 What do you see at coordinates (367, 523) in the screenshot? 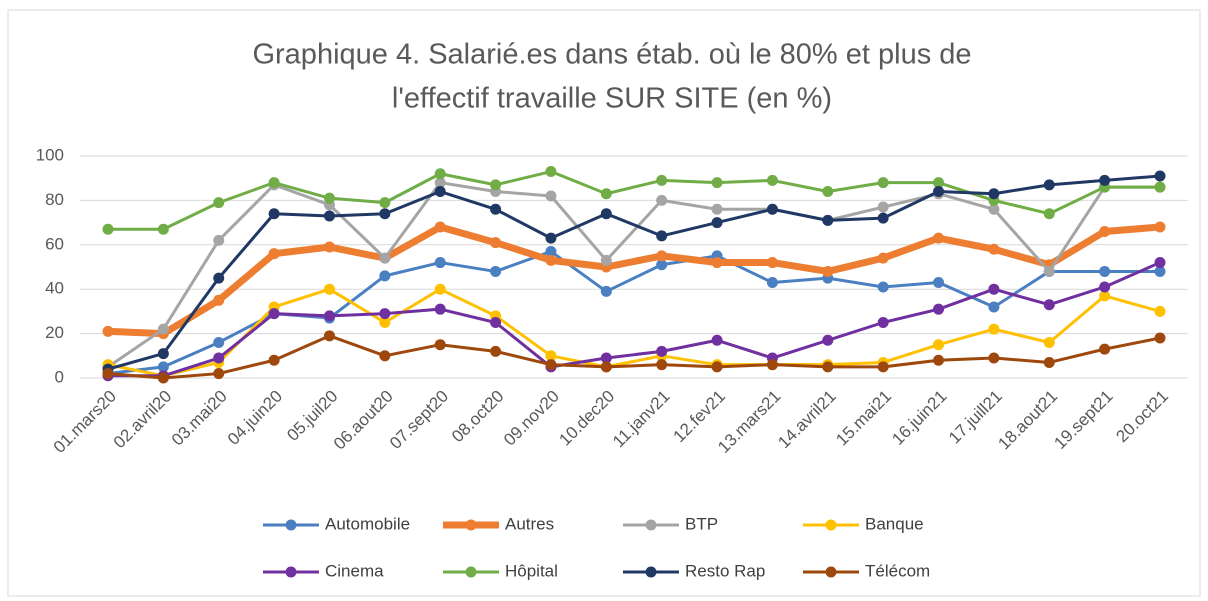
I see `legend-label: Automobile` at bounding box center [367, 523].